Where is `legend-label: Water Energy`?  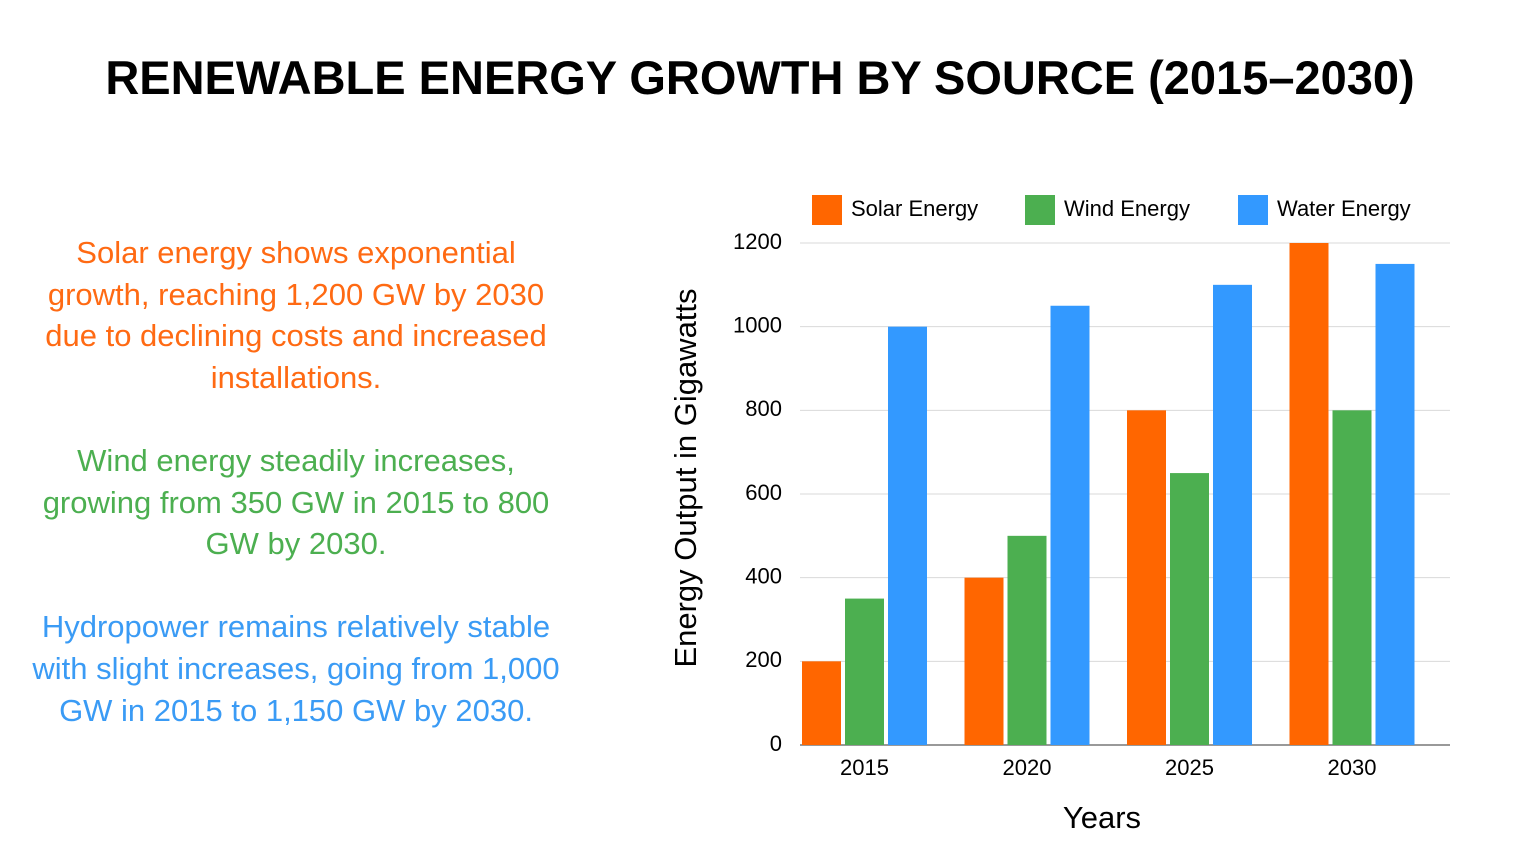
legend-label: Water Energy is located at coordinates (1344, 208).